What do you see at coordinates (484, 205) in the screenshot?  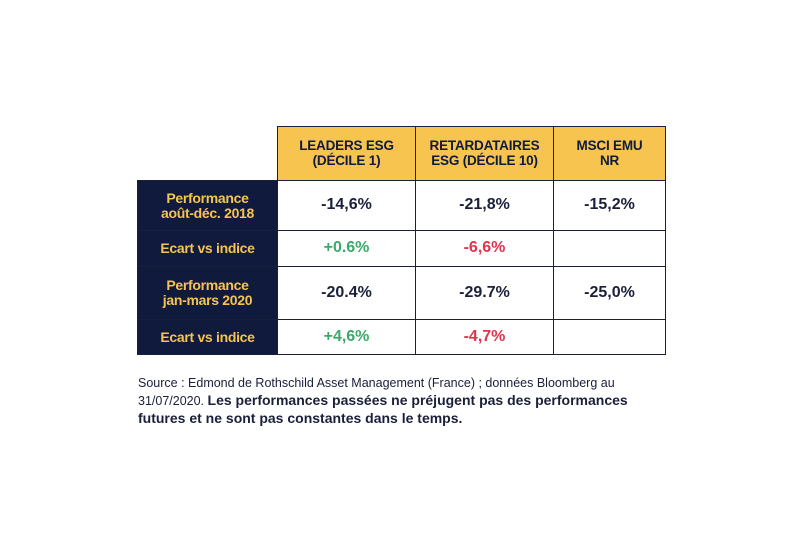 I see `cell-retardataires-perf-2018: -21,8%` at bounding box center [484, 205].